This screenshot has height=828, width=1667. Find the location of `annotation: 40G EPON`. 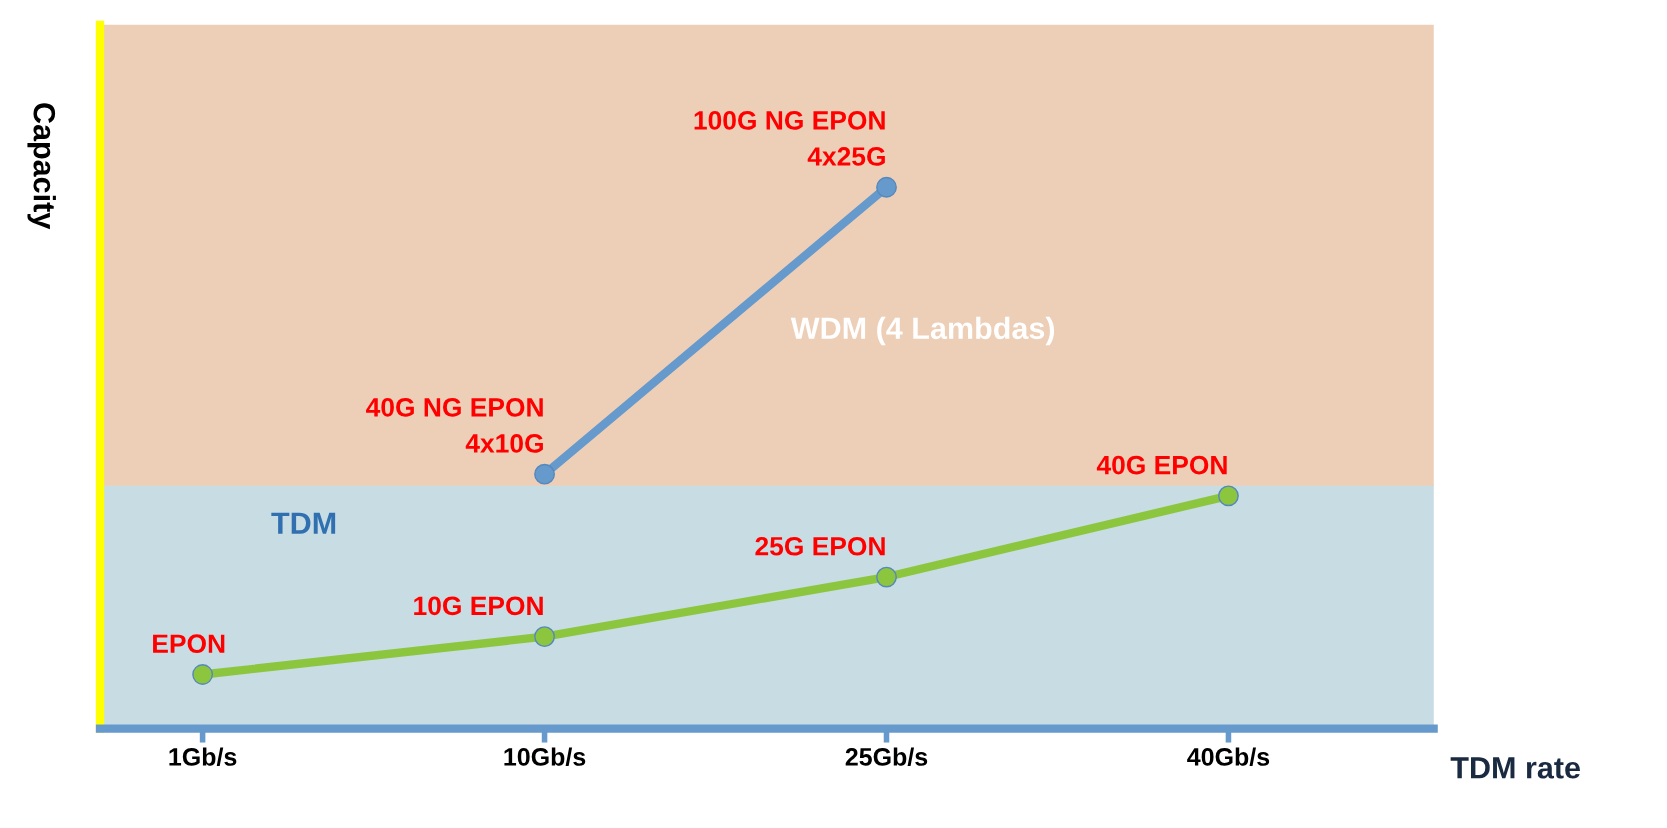

annotation: 40G EPON is located at coordinates (1161, 465).